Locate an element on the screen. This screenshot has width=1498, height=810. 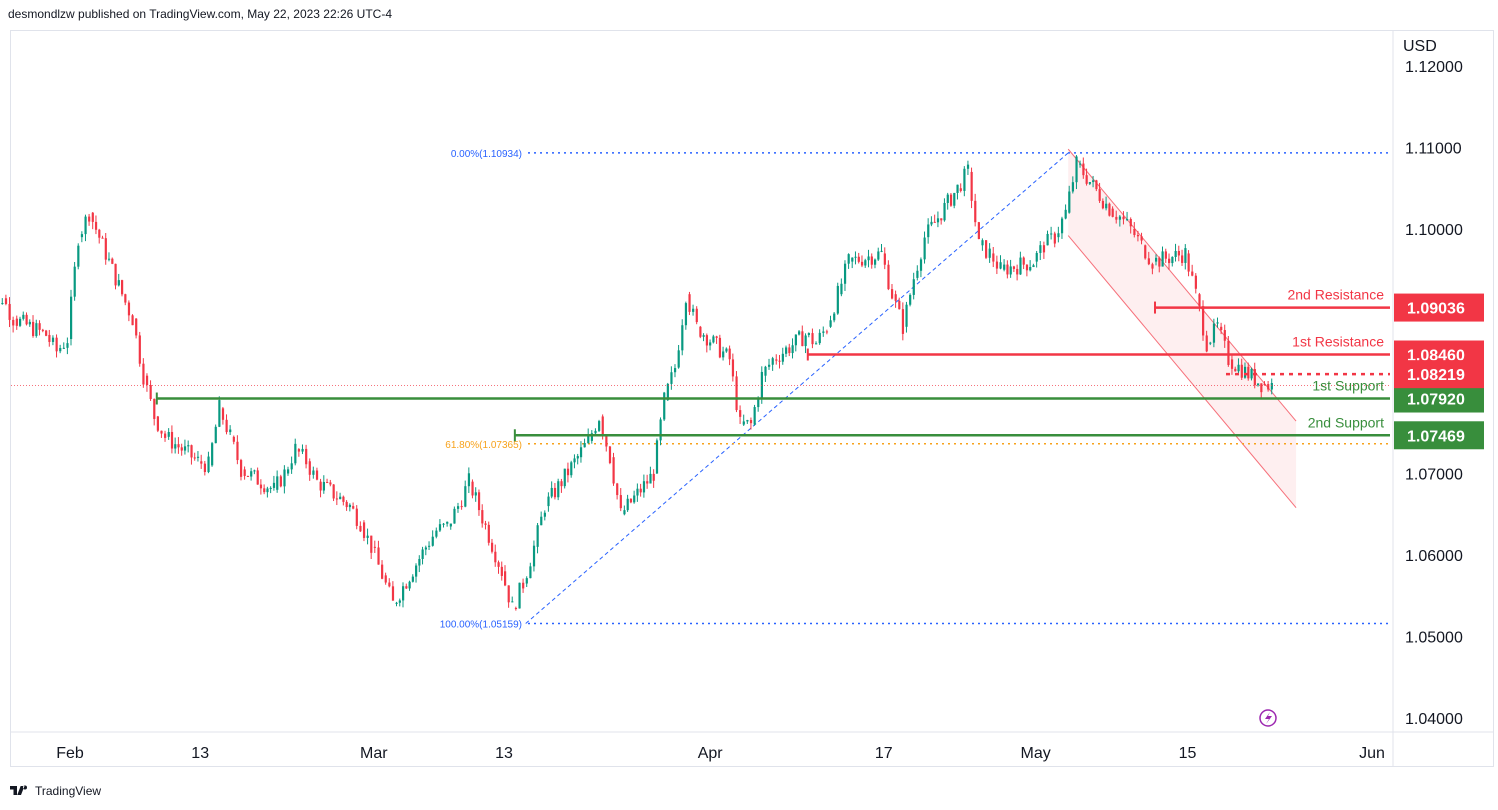
tradingview-footer: TradingView is located at coordinates (54, 791).